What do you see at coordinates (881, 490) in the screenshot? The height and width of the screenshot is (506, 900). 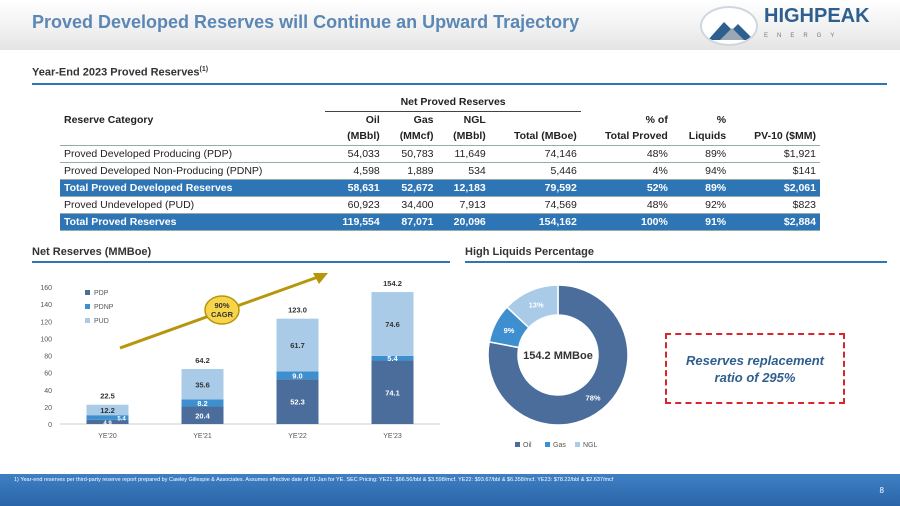 I see `page-number: 8` at bounding box center [881, 490].